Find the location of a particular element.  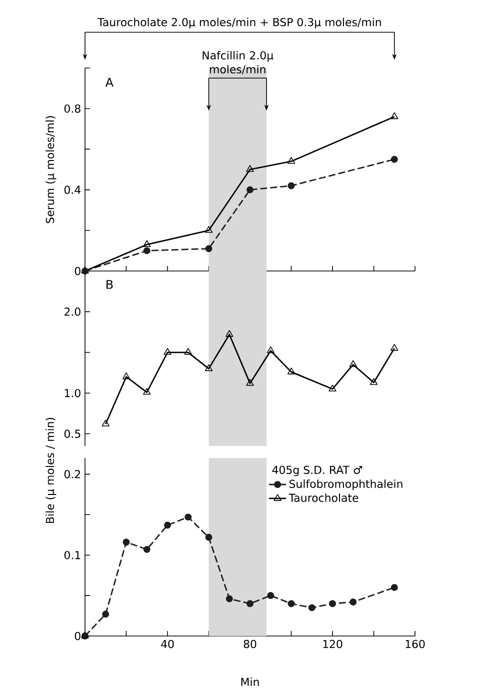

y-axis-title: Bile (μ moles / min) is located at coordinates (51, 470).